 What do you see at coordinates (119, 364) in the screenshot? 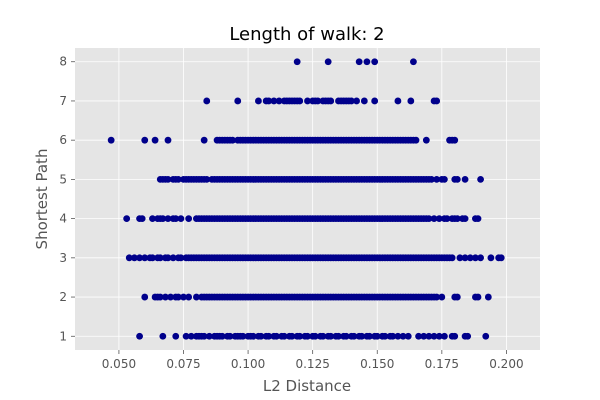
I see `x-tick-label: 0.050` at bounding box center [119, 364].